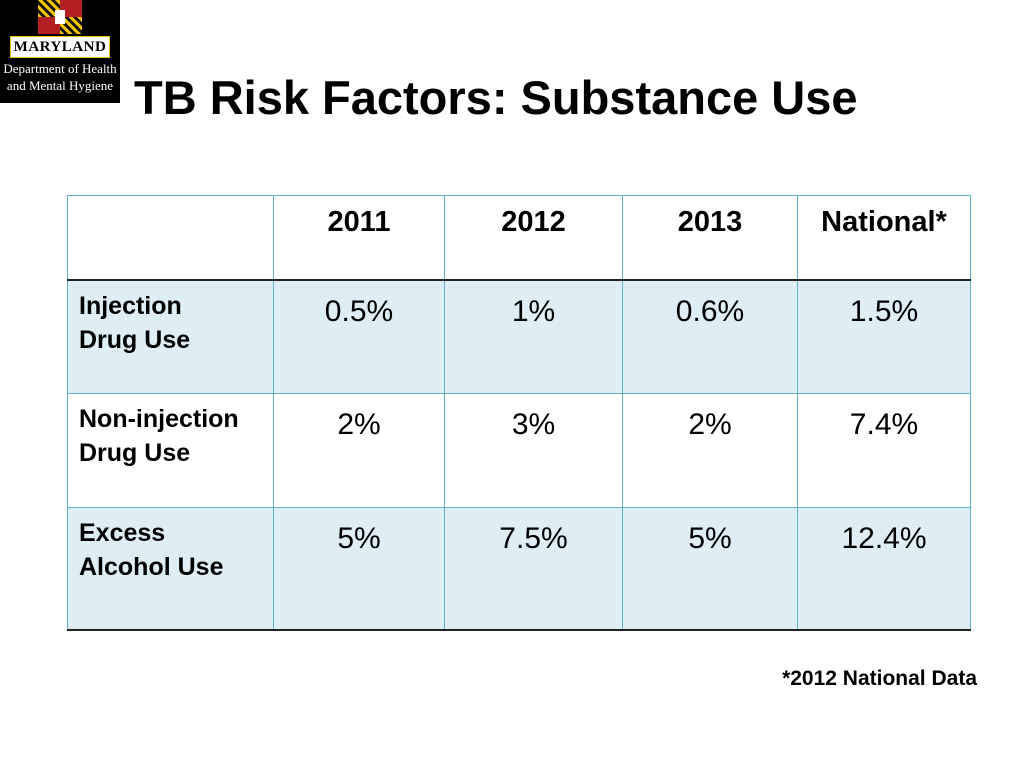 This screenshot has height=768, width=1024. I want to click on row-label: Injection Drug Use, so click(170, 336).